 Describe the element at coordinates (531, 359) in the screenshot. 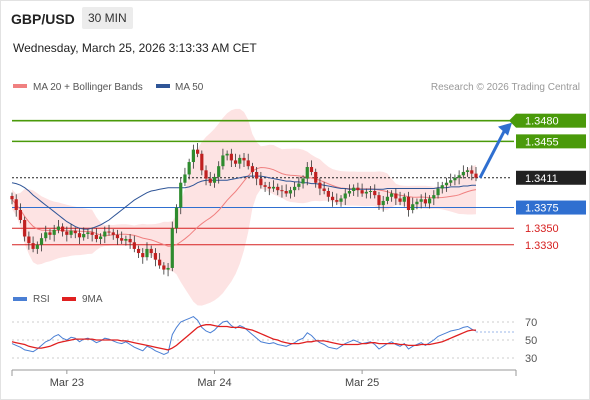

I see `rsi-tick-30: 30` at that location.